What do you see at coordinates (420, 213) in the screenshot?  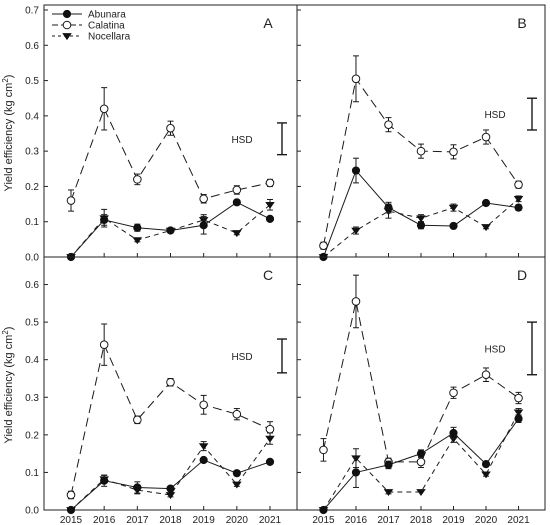 I see `line-abunara-b` at bounding box center [420, 213].